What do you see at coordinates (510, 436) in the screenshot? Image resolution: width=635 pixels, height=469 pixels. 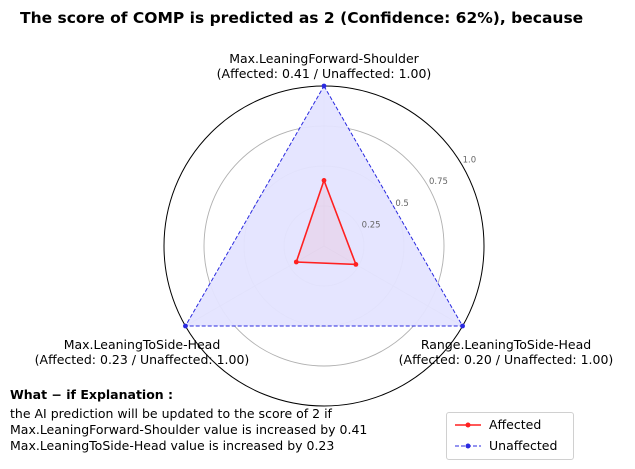 I see `chart-legend: Affected Unaffected` at bounding box center [510, 436].